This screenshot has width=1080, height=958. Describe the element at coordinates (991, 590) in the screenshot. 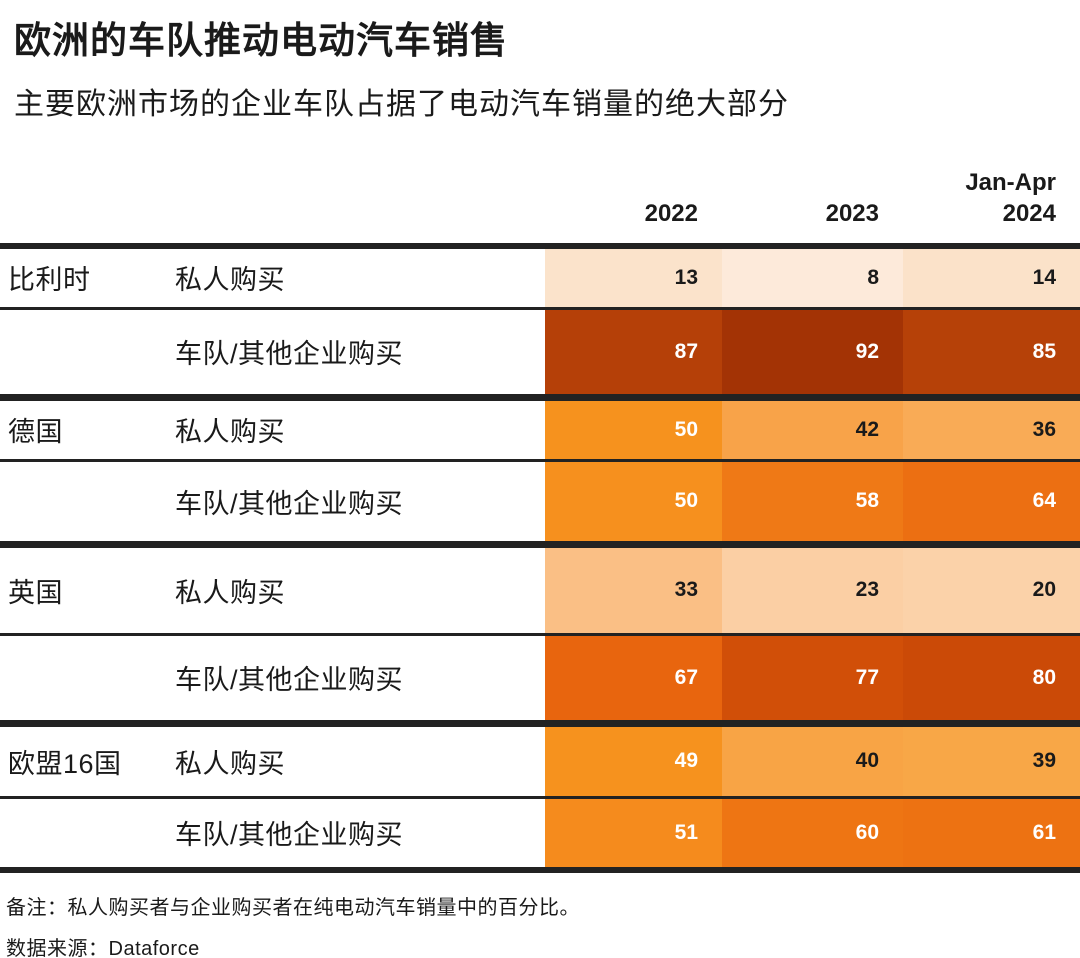

I see `heatmap-cell: 20` at that location.